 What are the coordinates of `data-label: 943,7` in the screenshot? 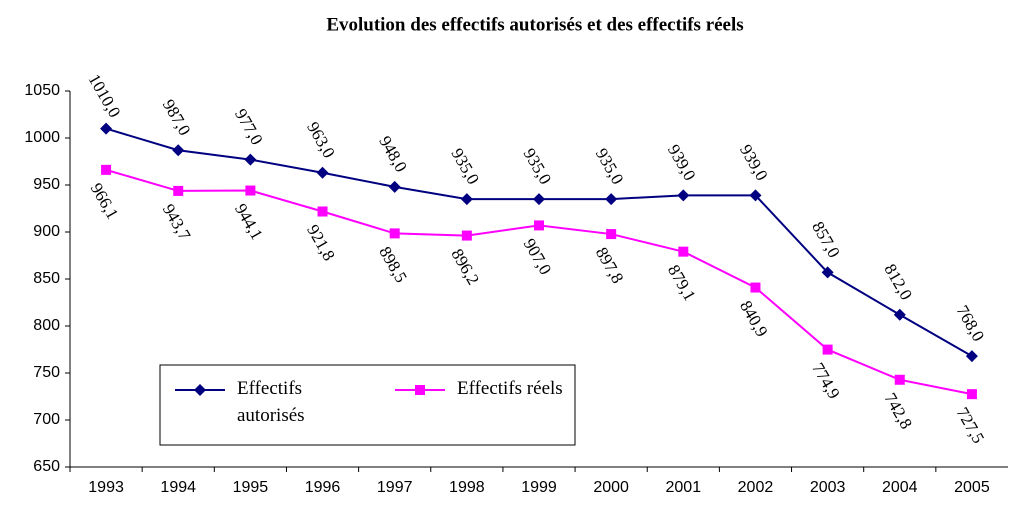 It's located at (177, 222).